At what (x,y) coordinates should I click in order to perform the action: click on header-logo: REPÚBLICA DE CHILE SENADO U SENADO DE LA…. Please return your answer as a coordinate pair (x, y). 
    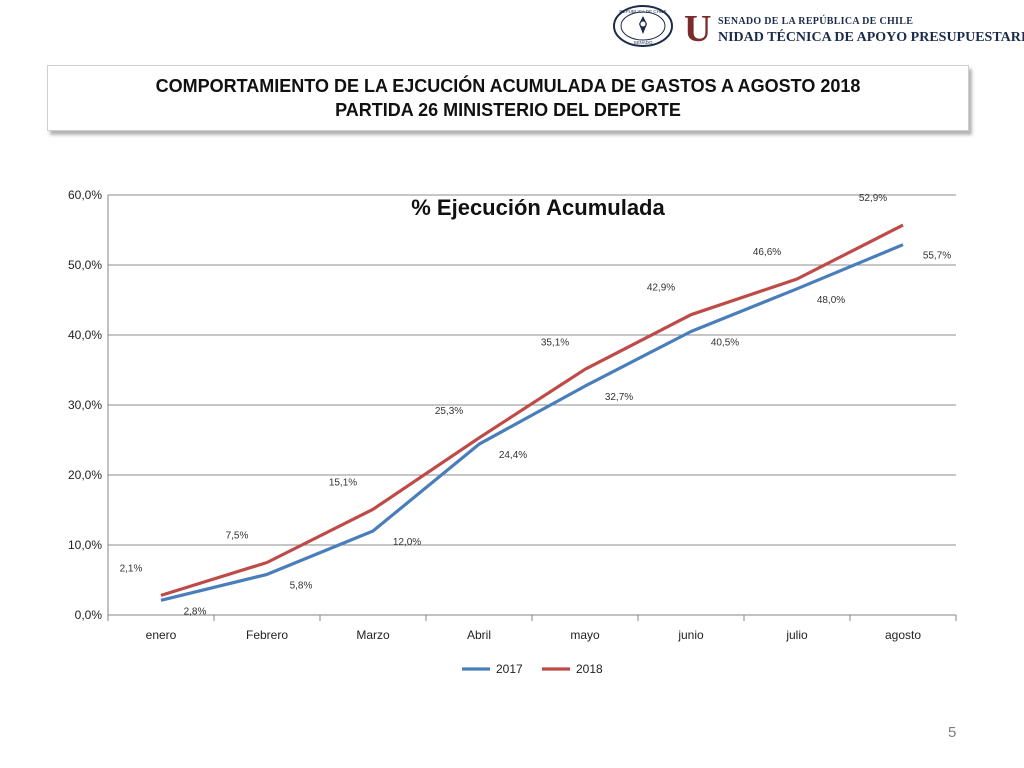
    Looking at the image, I should click on (818, 28).